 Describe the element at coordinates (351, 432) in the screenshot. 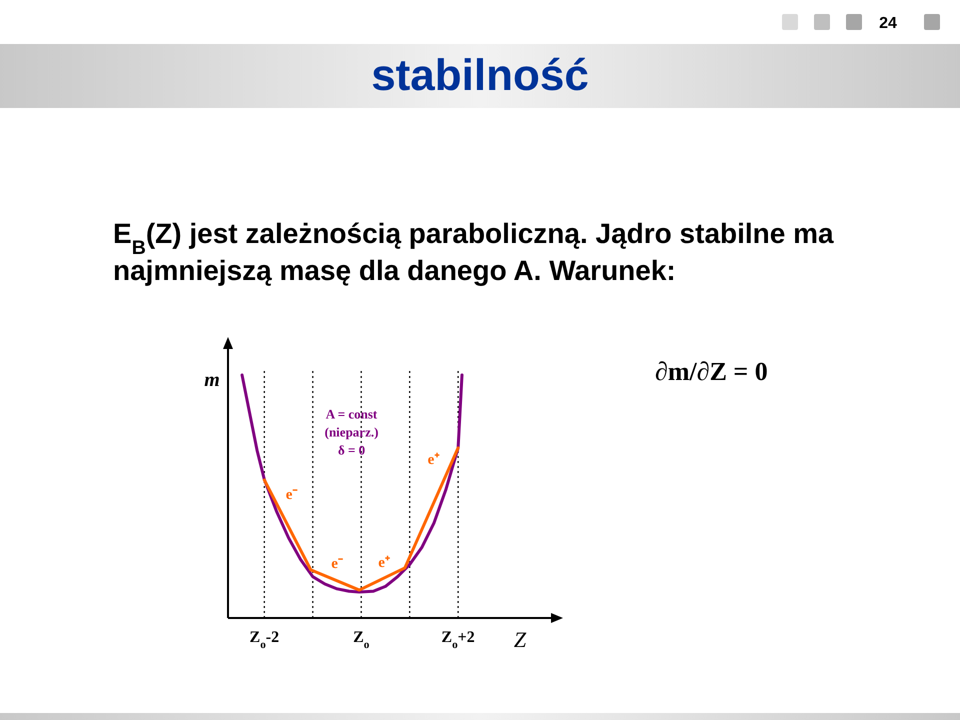

I see `annotation: A = const (nieparz.) δ = 0` at that location.